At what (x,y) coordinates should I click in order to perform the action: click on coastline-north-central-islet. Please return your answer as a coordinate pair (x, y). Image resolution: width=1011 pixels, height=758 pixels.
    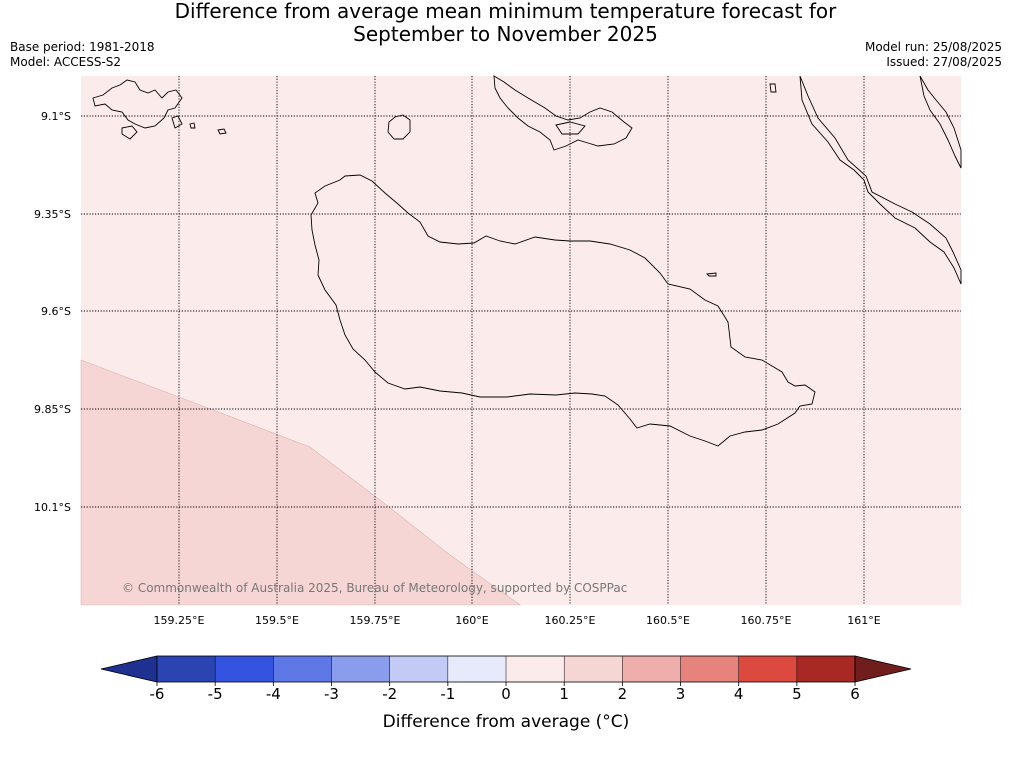
    Looking at the image, I should click on (570, 128).